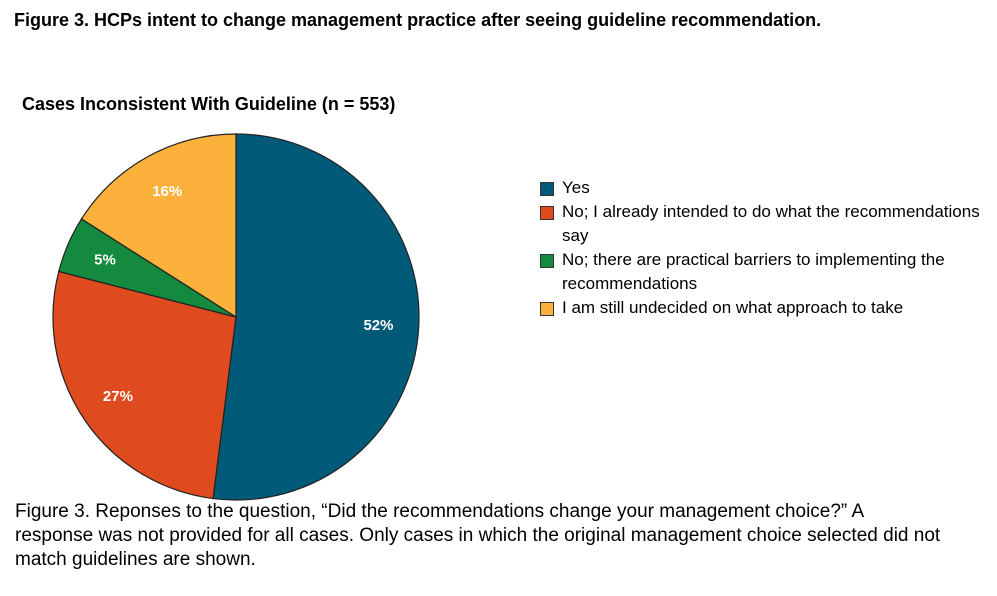 This screenshot has height=596, width=997. What do you see at coordinates (760, 188) in the screenshot?
I see `legend-item: Yes` at bounding box center [760, 188].